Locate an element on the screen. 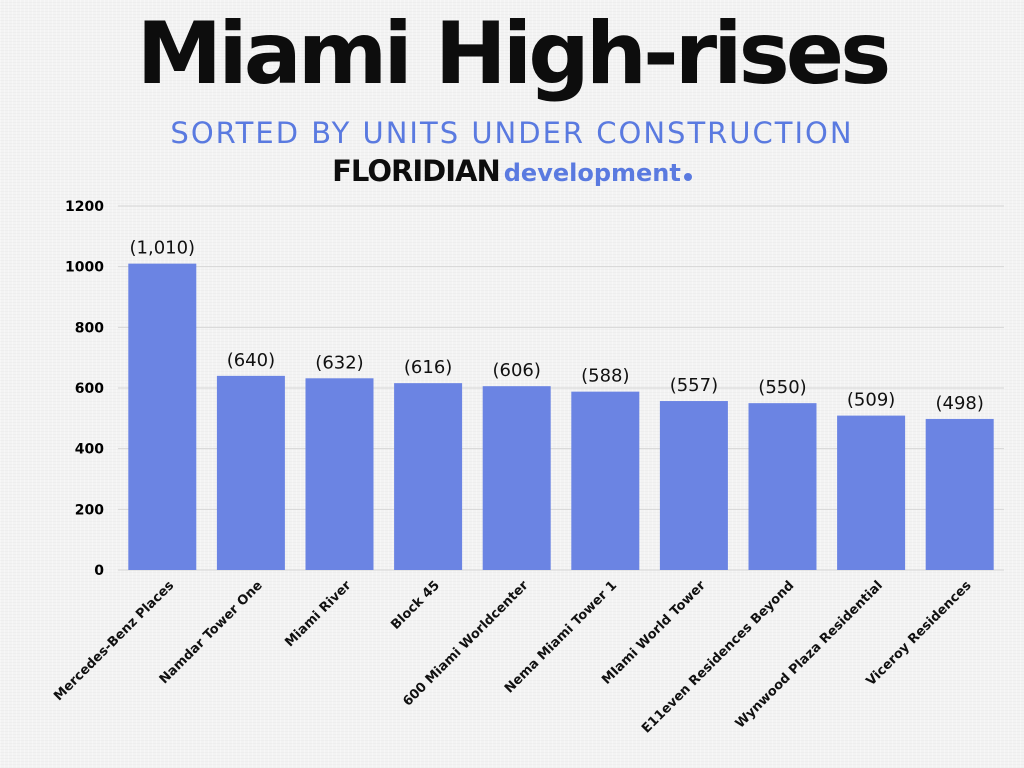 The image size is (1024, 768). y-tick-label: 0 is located at coordinates (99, 571).